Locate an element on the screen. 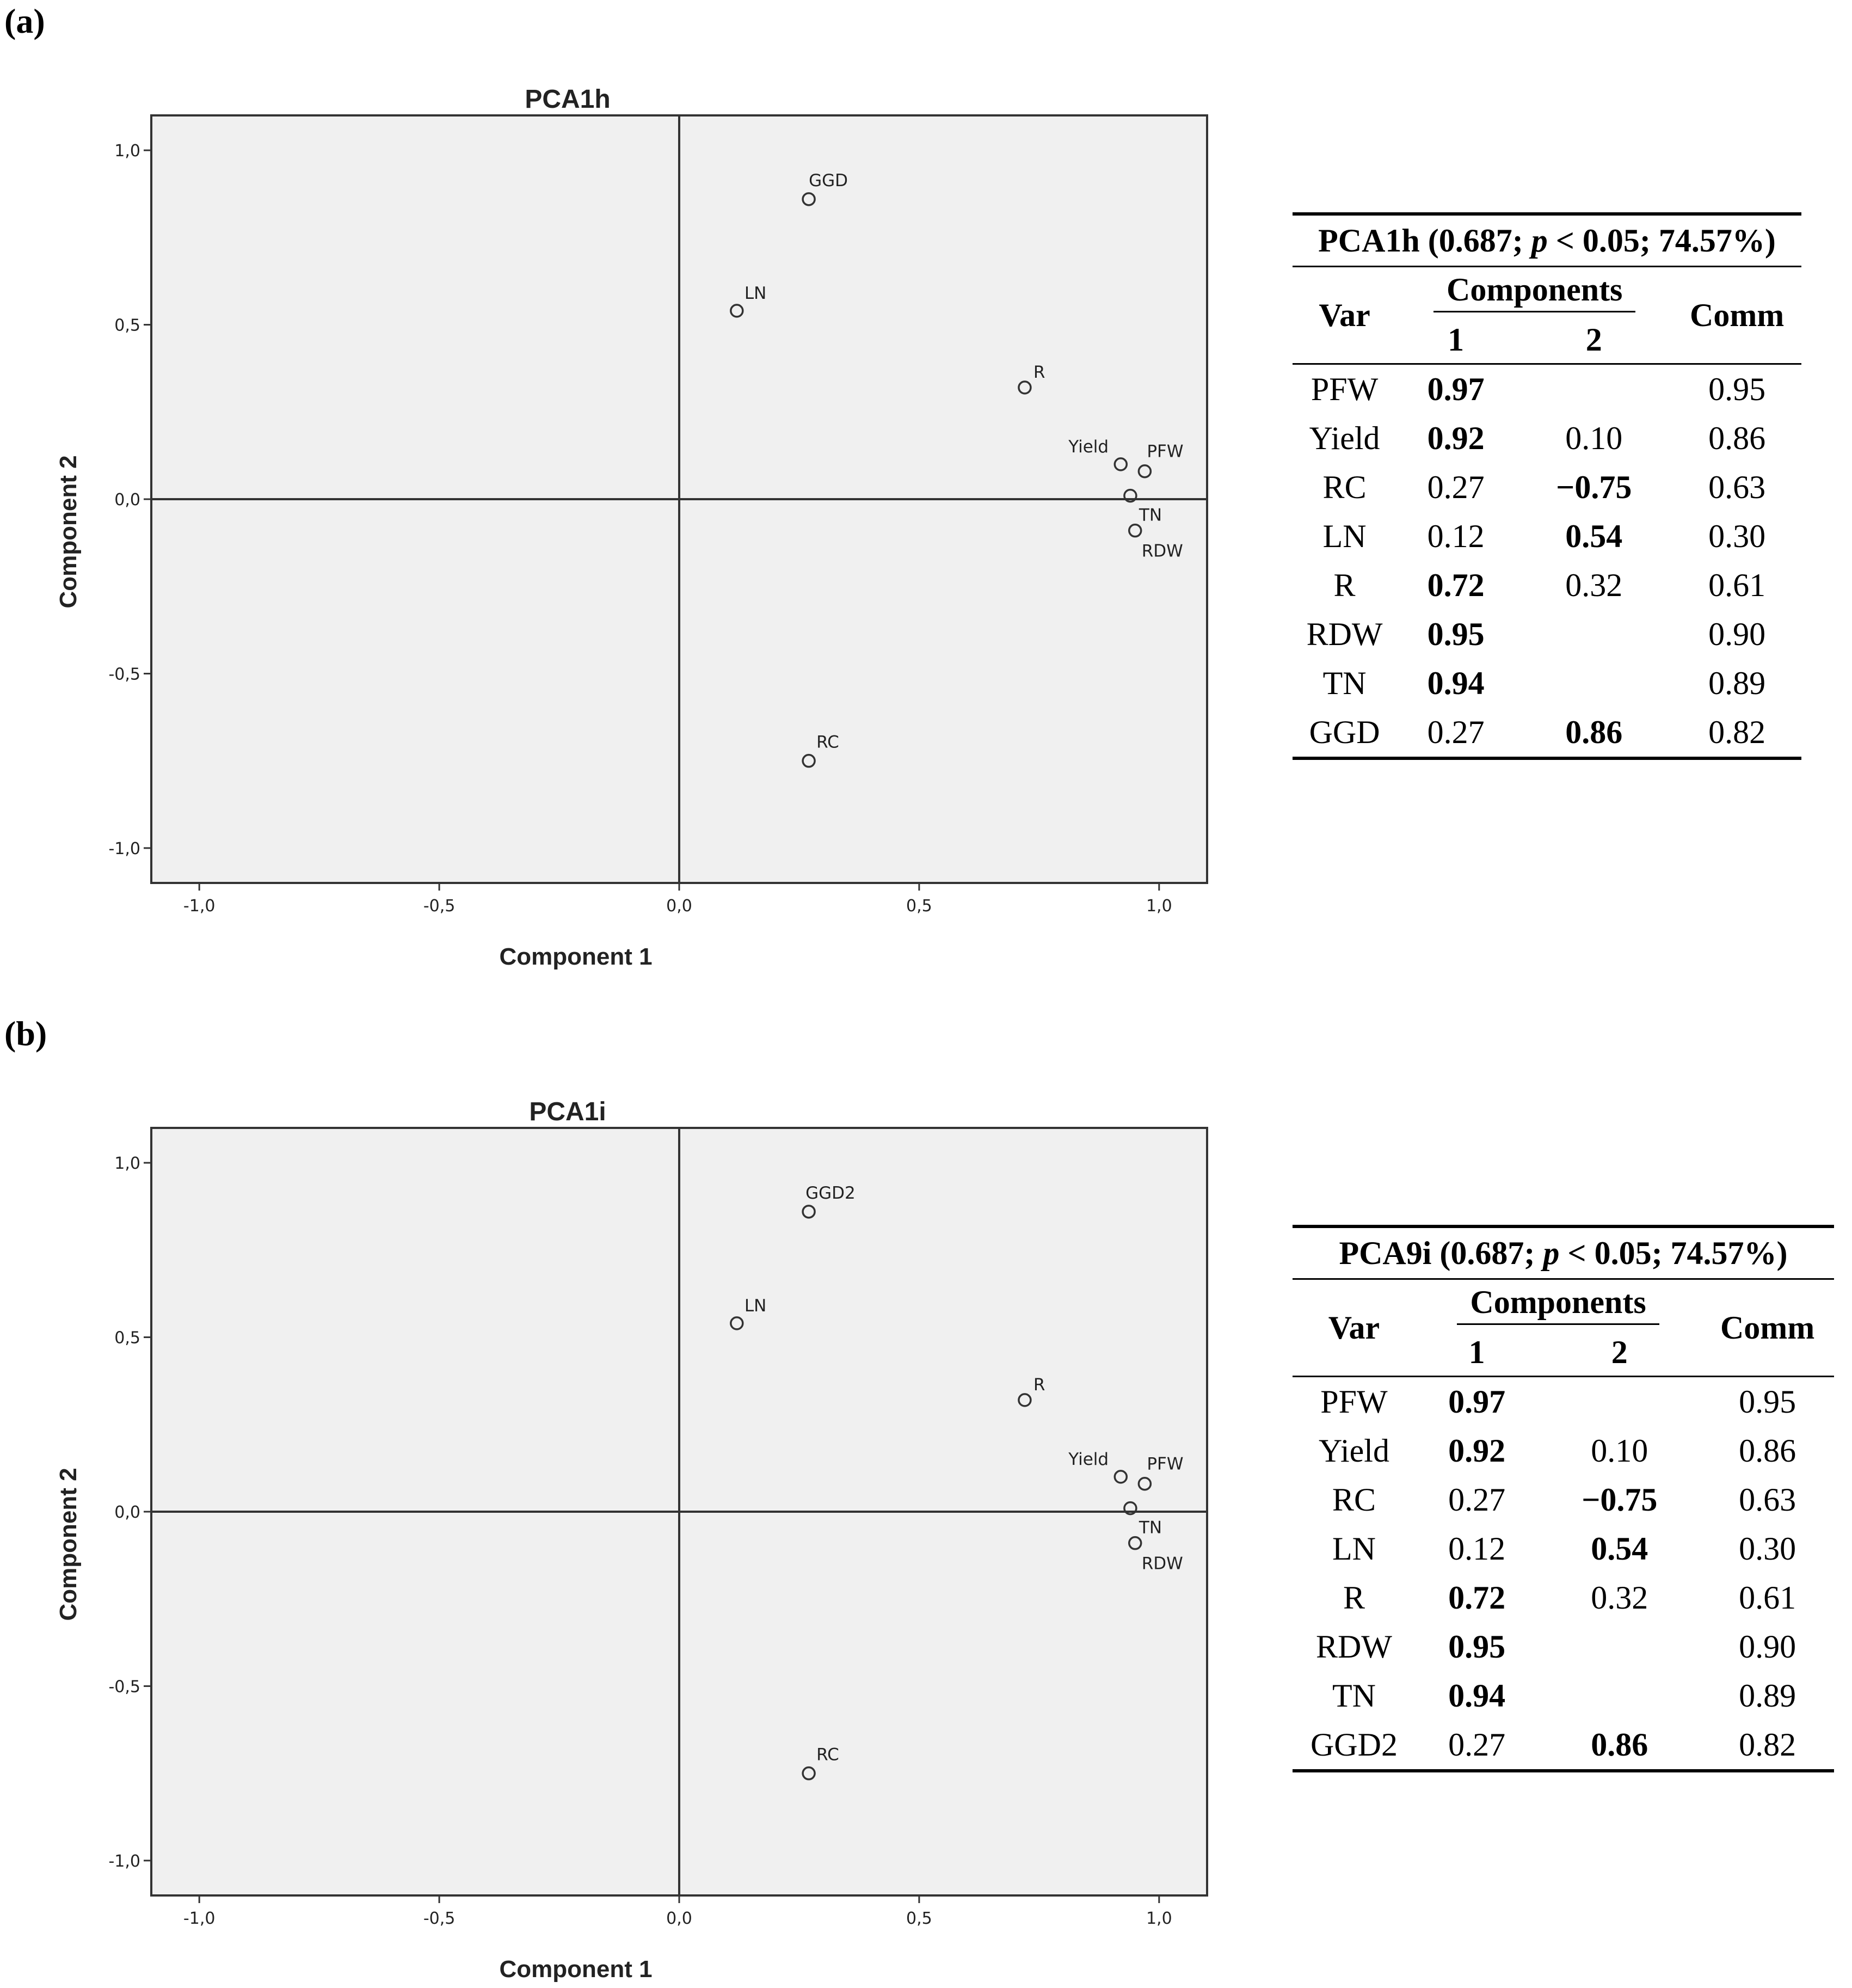  caption-text: PCA1h (0.687; is located at coordinates (1424, 240).